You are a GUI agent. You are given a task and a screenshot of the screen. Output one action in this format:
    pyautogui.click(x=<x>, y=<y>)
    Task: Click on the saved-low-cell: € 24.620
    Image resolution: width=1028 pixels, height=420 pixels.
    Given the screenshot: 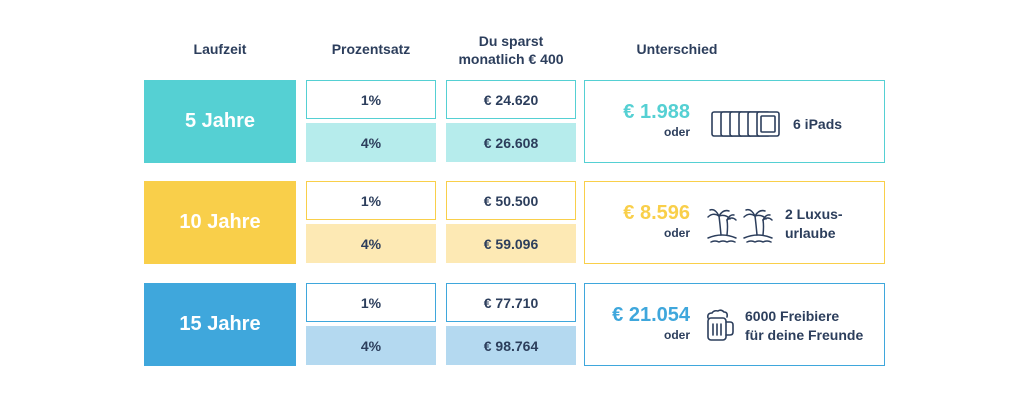 What is the action you would take?
    pyautogui.click(x=511, y=99)
    